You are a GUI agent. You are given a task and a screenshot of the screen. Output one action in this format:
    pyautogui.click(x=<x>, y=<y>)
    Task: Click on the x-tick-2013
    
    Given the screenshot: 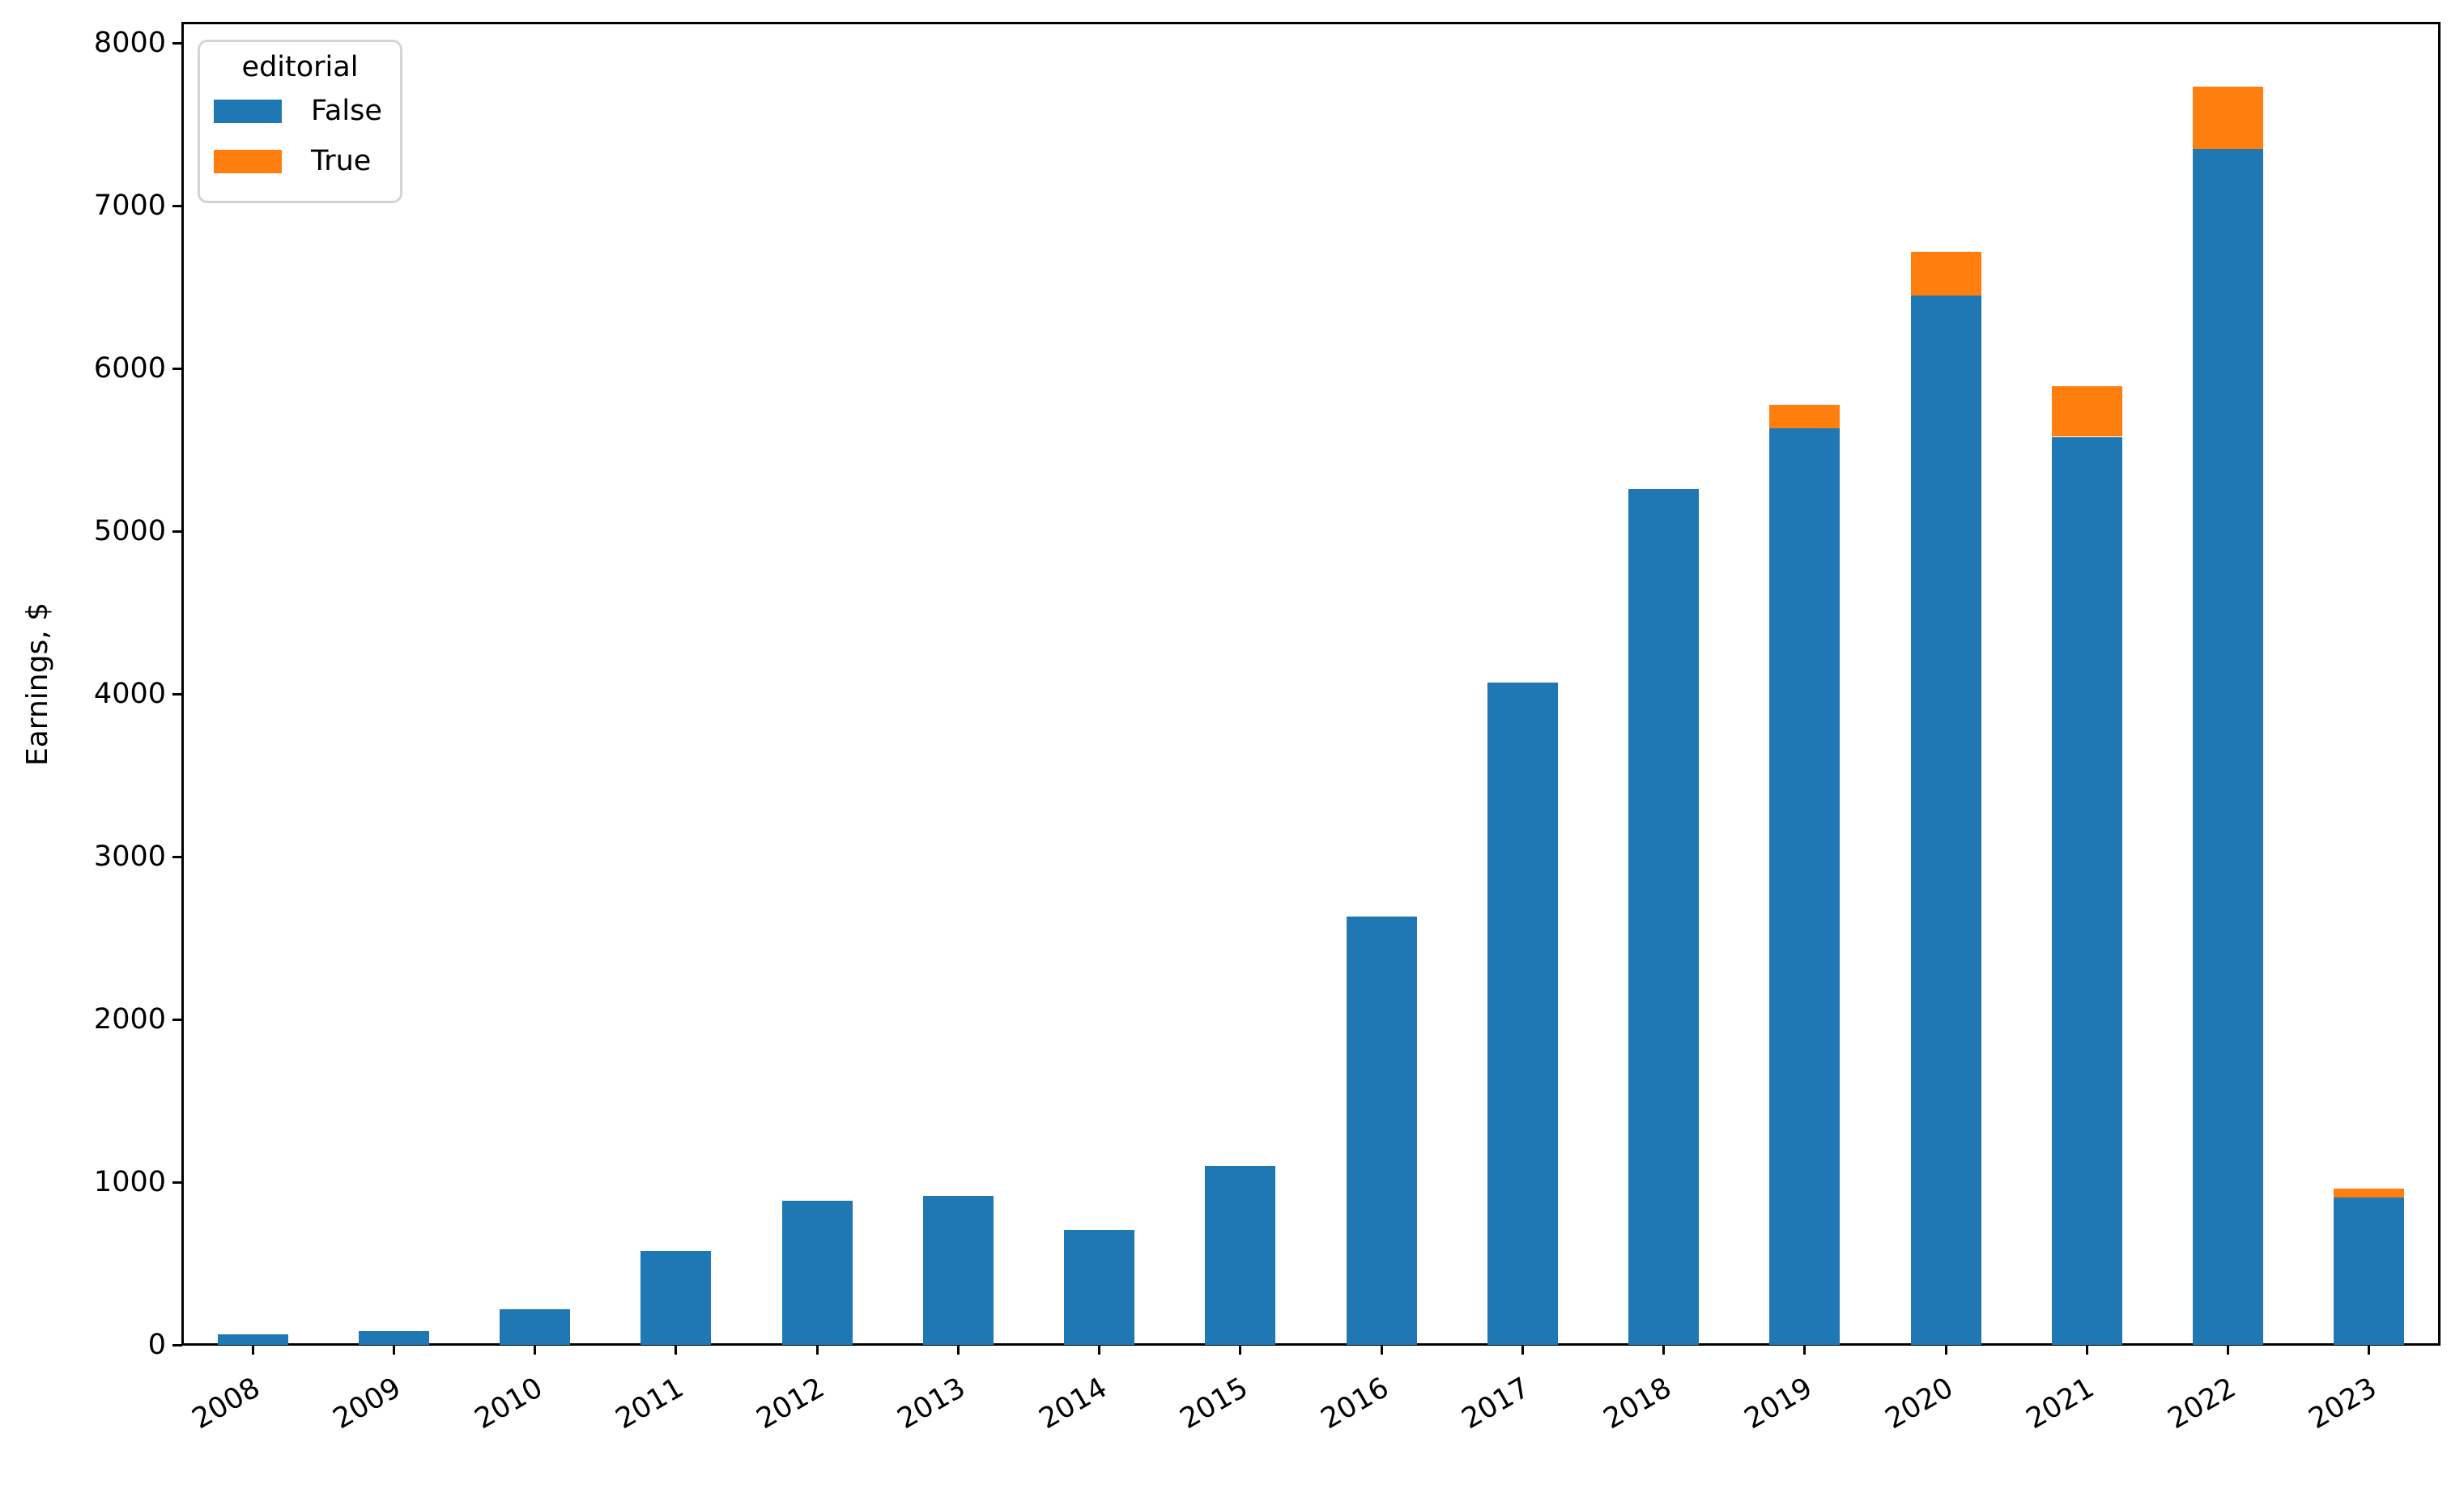 What is the action you would take?
    pyautogui.click(x=958, y=1350)
    